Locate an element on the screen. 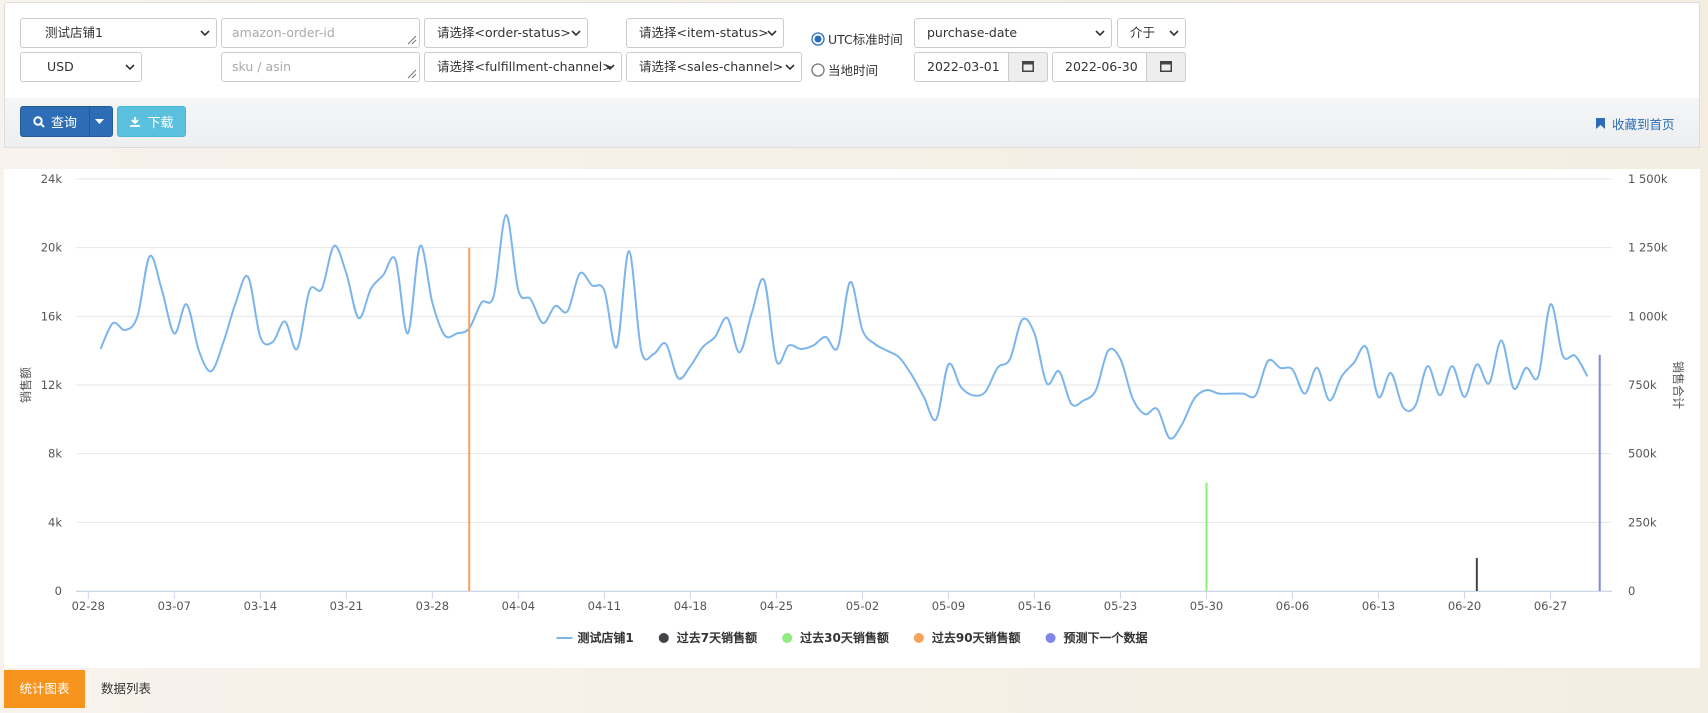  chart-tab: 统计图表 is located at coordinates (44, 689).